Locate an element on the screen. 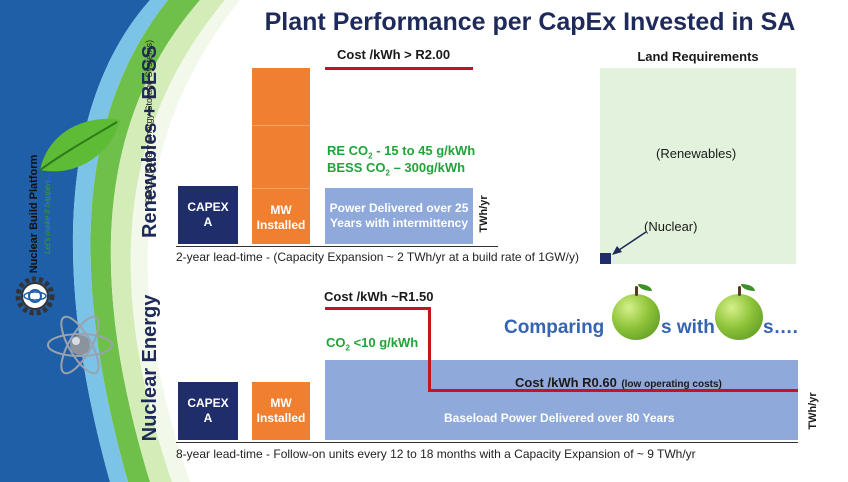  re-co2-sub: 2 is located at coordinates (370, 156).